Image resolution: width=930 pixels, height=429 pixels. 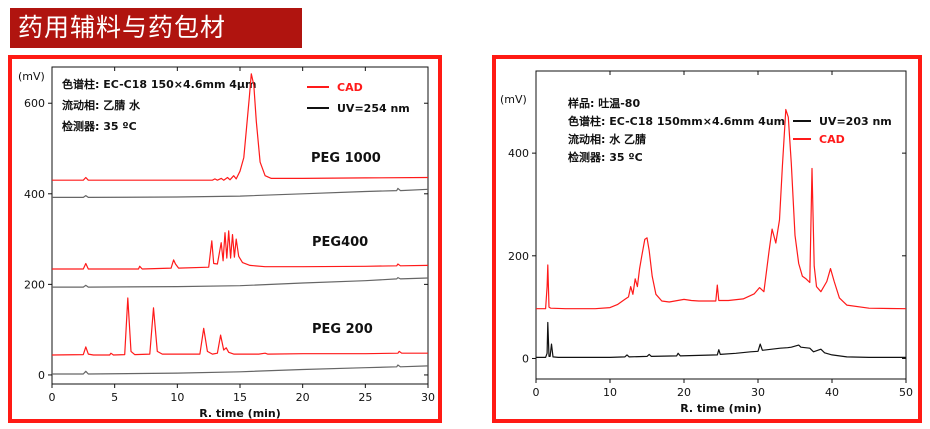 I want to click on x-tick-label: 50, so click(x=906, y=392).